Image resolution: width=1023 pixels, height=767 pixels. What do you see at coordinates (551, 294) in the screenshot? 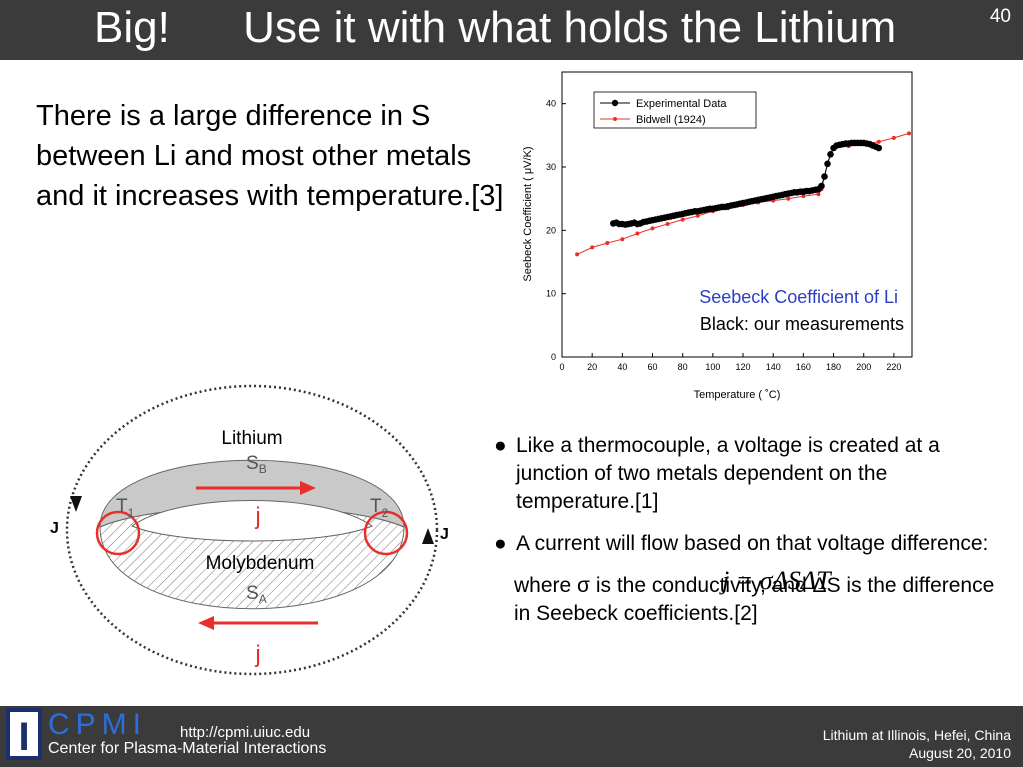
I see `y-tick-label: 10` at bounding box center [551, 294].